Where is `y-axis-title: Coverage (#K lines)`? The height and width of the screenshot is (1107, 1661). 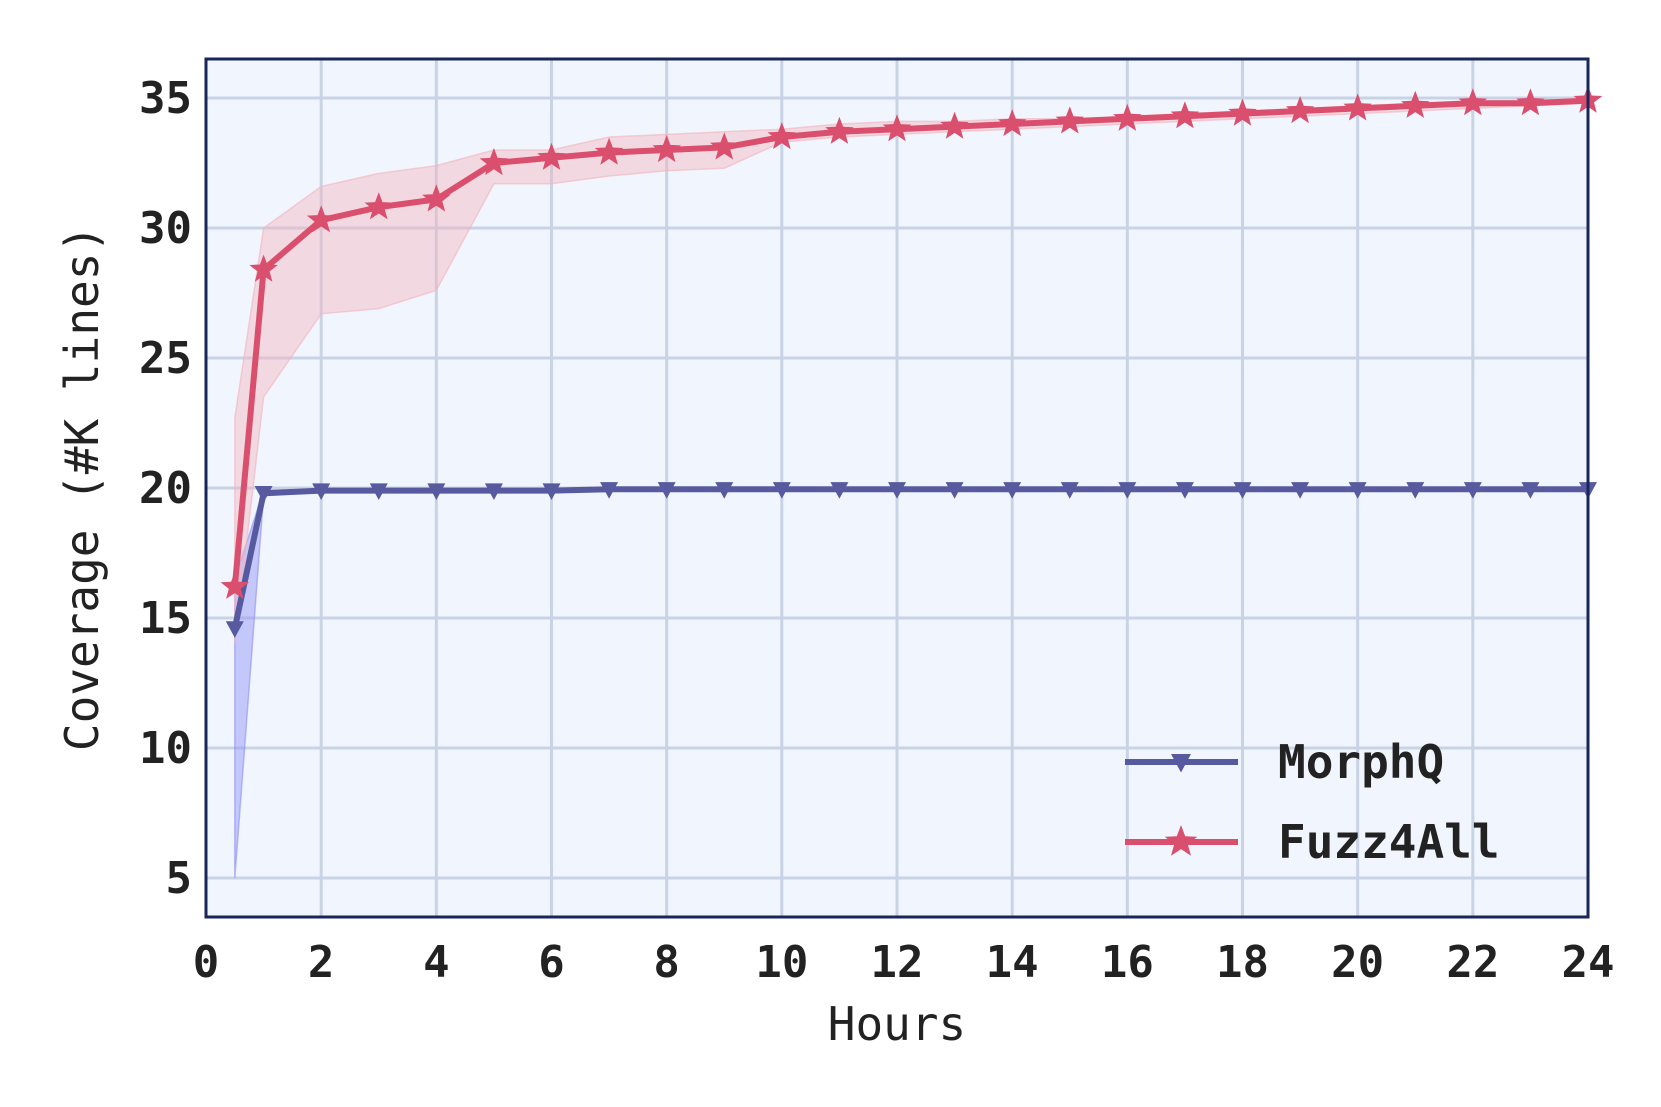 y-axis-title: Coverage (#K lines) is located at coordinates (82, 488).